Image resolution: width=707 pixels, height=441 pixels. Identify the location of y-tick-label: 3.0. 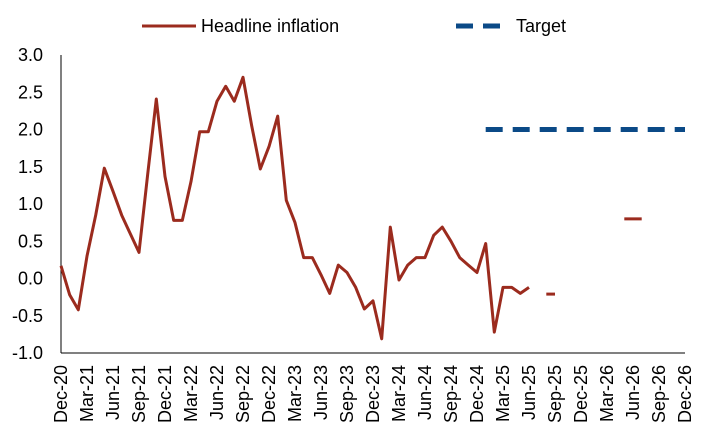
(30, 55).